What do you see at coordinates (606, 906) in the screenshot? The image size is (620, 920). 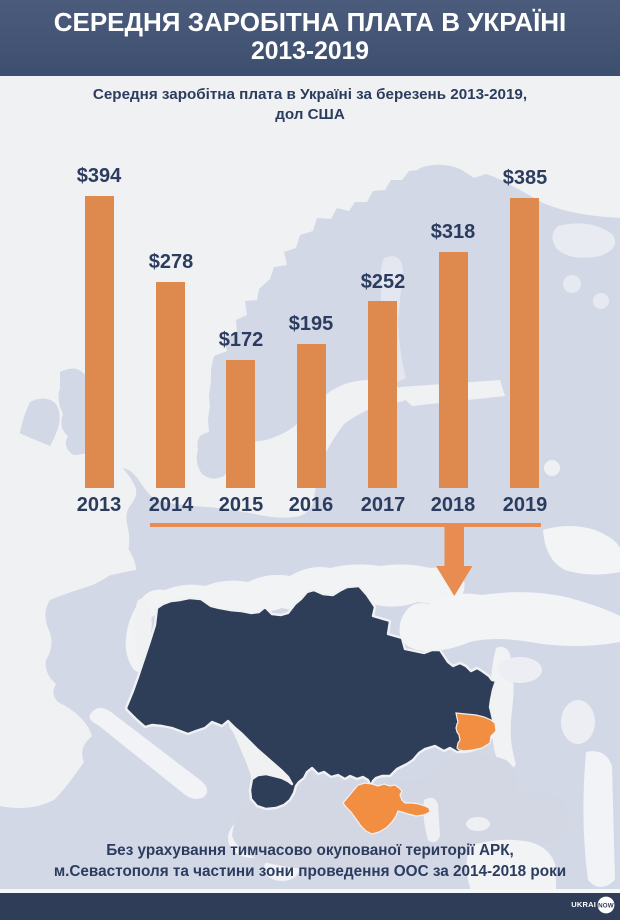 I see `svg-text: NOW` at bounding box center [606, 906].